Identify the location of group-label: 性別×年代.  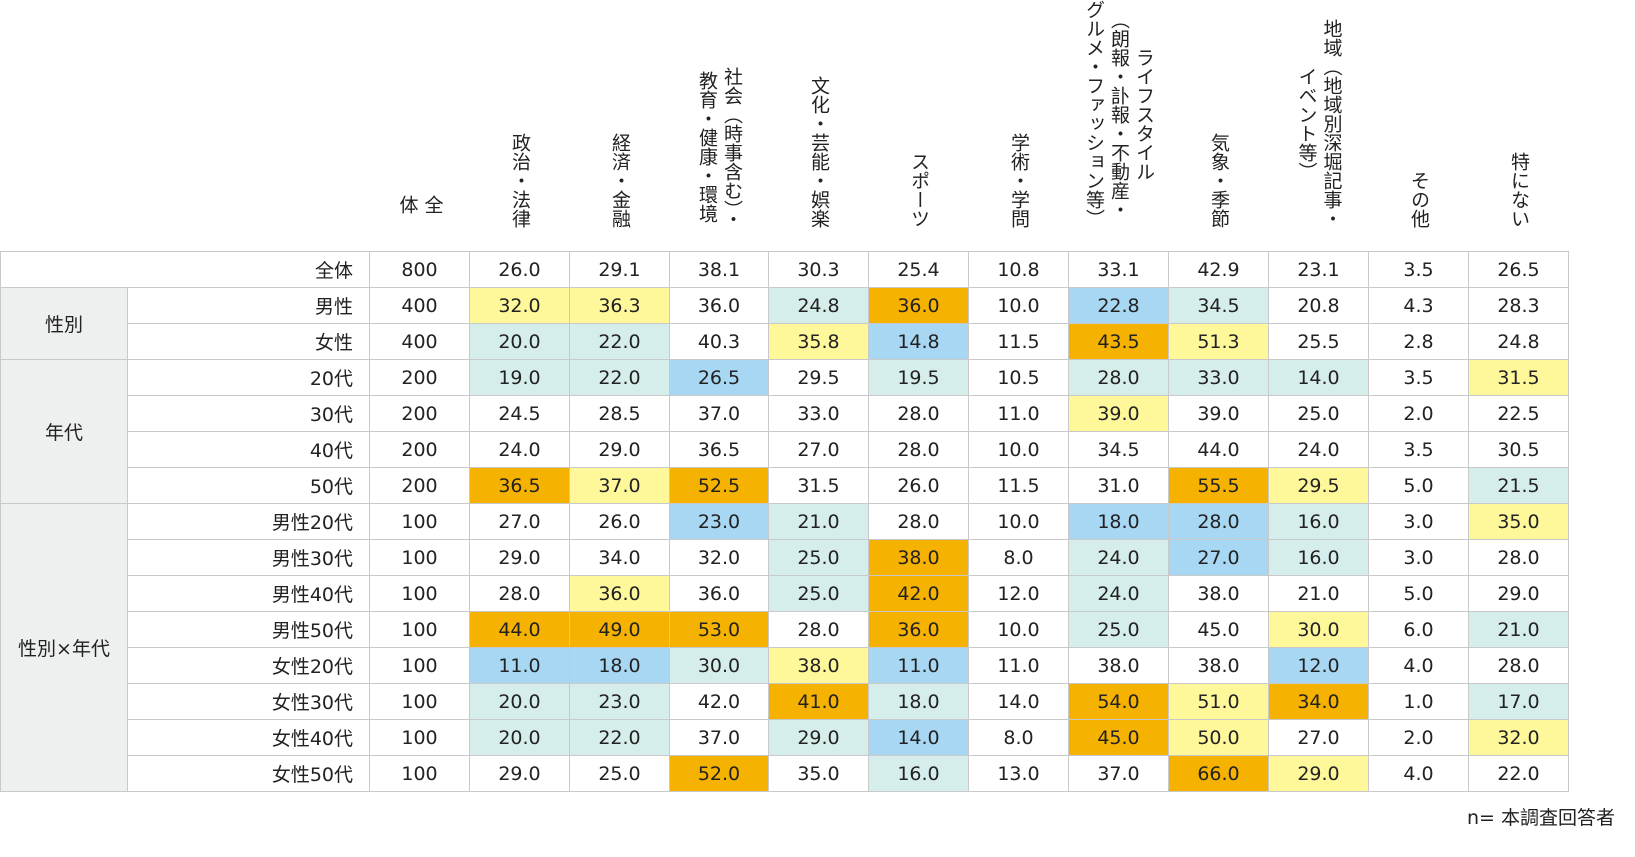
(64, 647).